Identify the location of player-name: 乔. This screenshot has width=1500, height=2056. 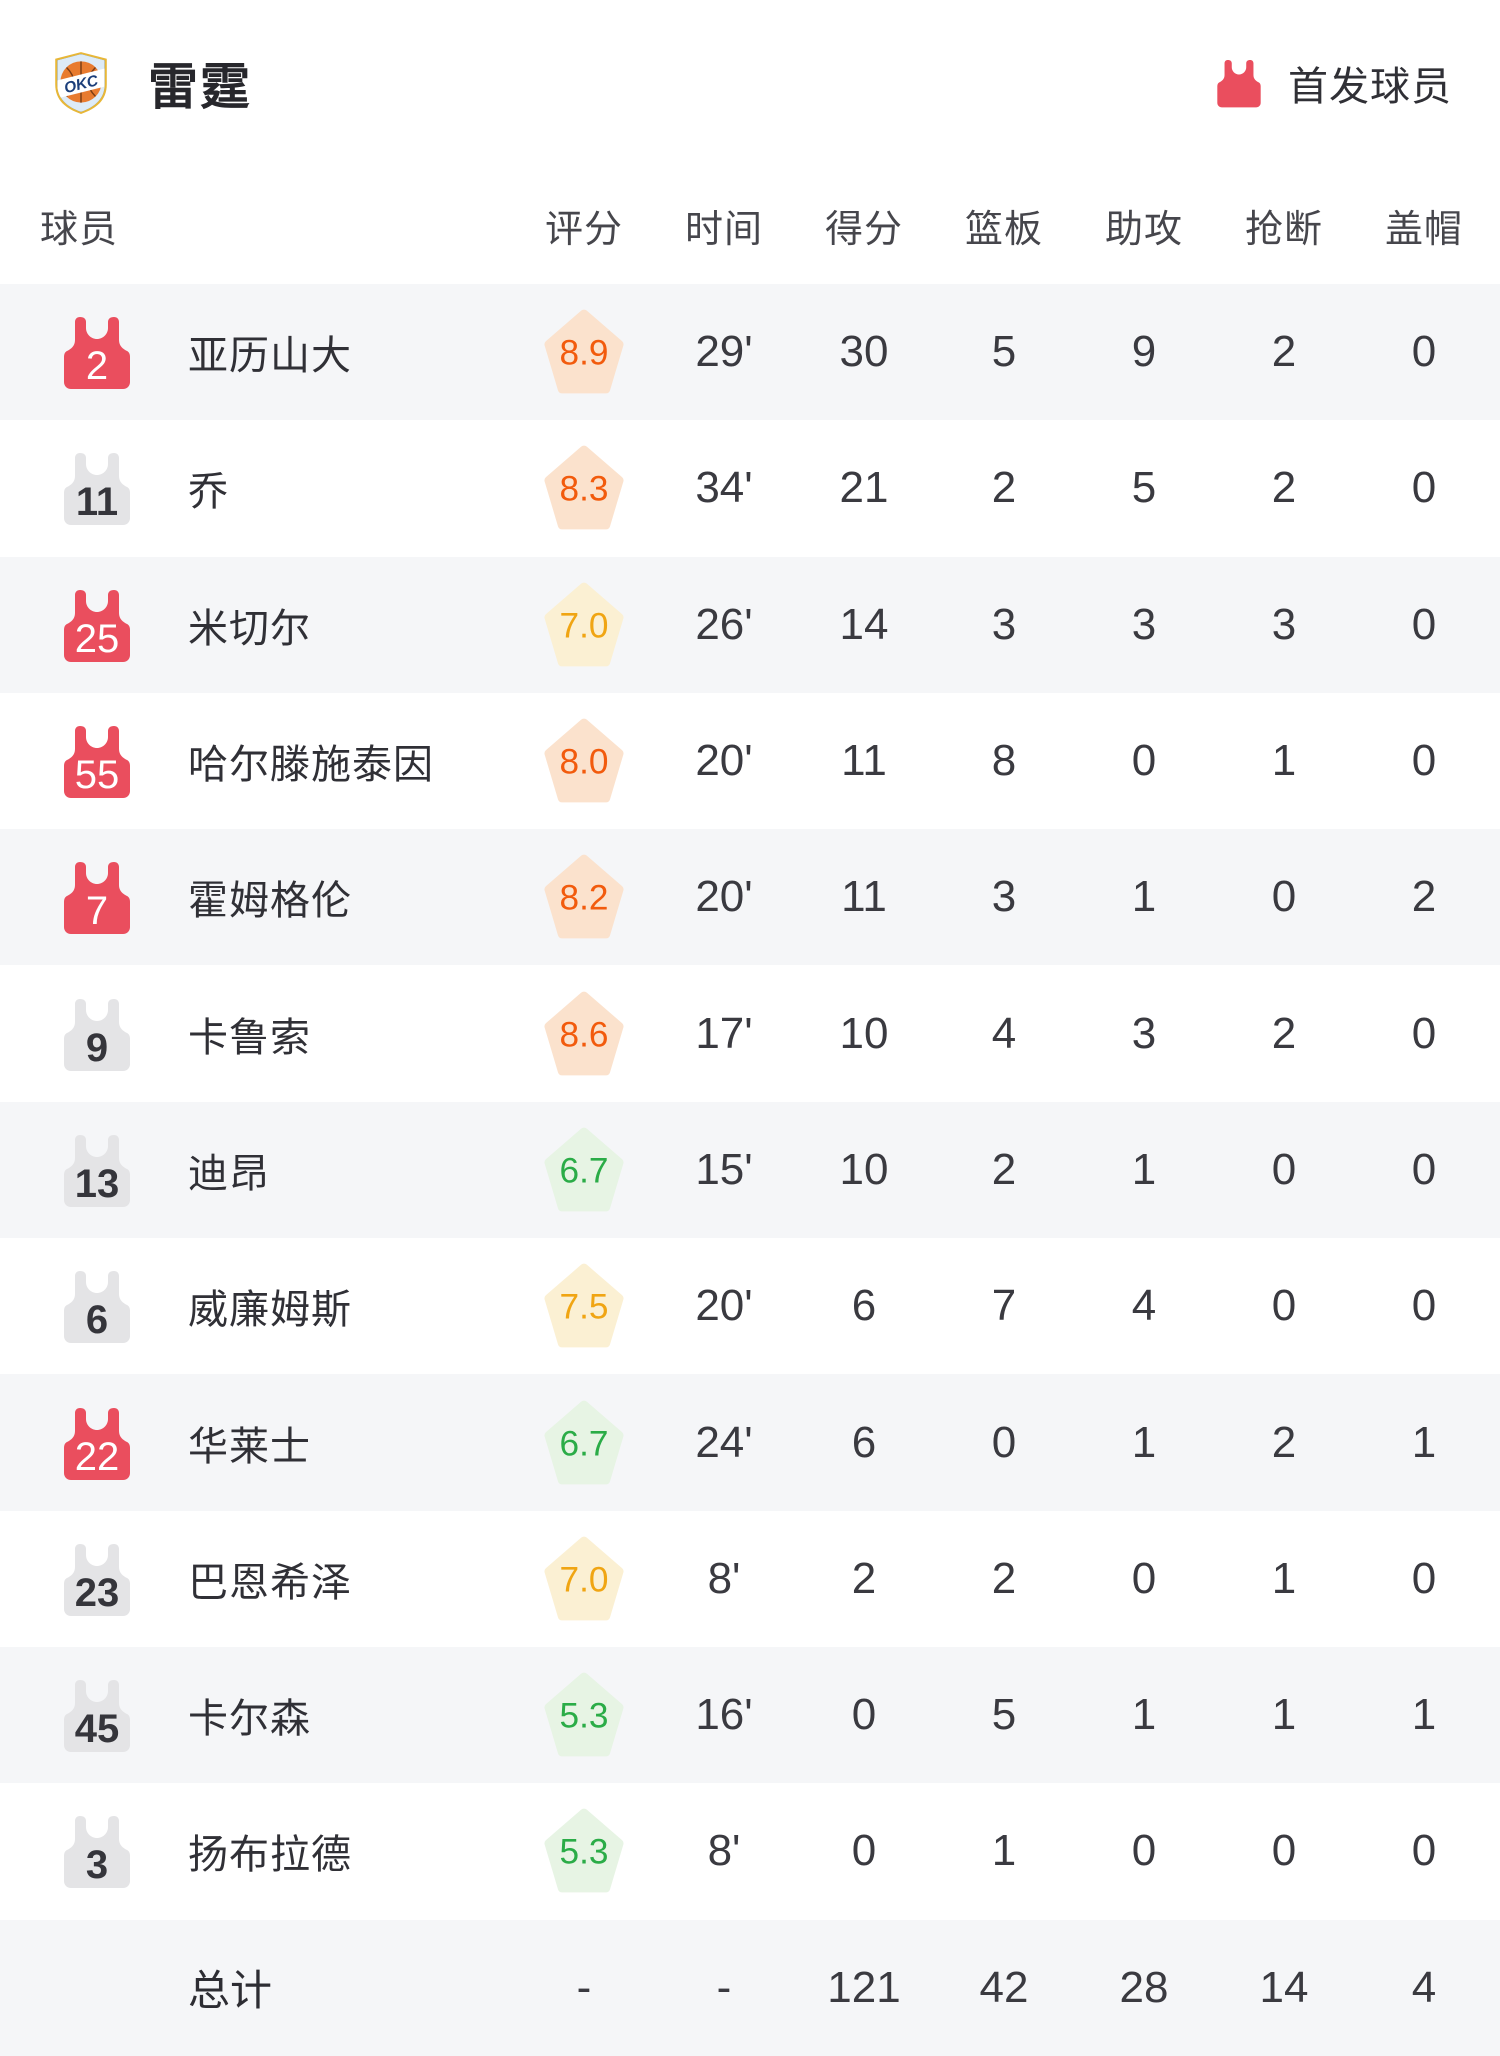
(208, 492).